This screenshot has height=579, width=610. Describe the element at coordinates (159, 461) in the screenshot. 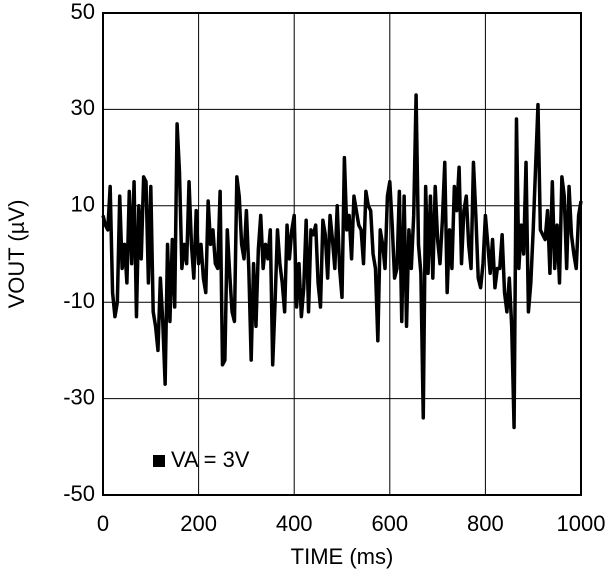

I see `legend-swatch` at that location.